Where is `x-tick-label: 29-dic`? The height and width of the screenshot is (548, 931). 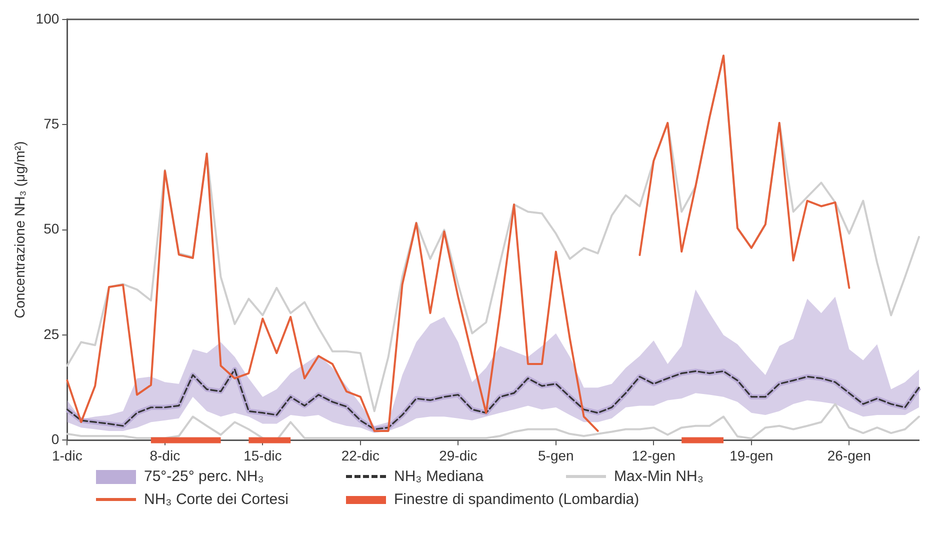 x-tick-label: 29-dic is located at coordinates (458, 455).